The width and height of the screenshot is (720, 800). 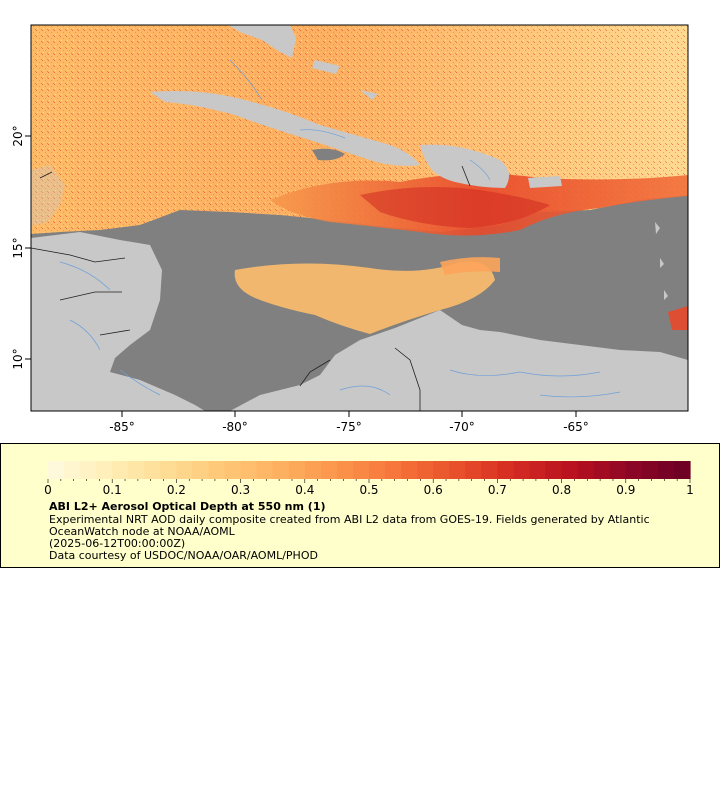 I want to click on land-yucatan, so click(x=48, y=195).